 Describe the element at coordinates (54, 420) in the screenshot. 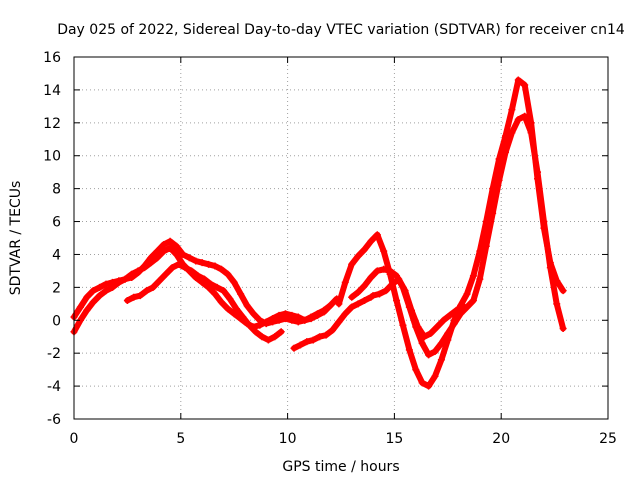

I see `y-tick-label: -6` at that location.